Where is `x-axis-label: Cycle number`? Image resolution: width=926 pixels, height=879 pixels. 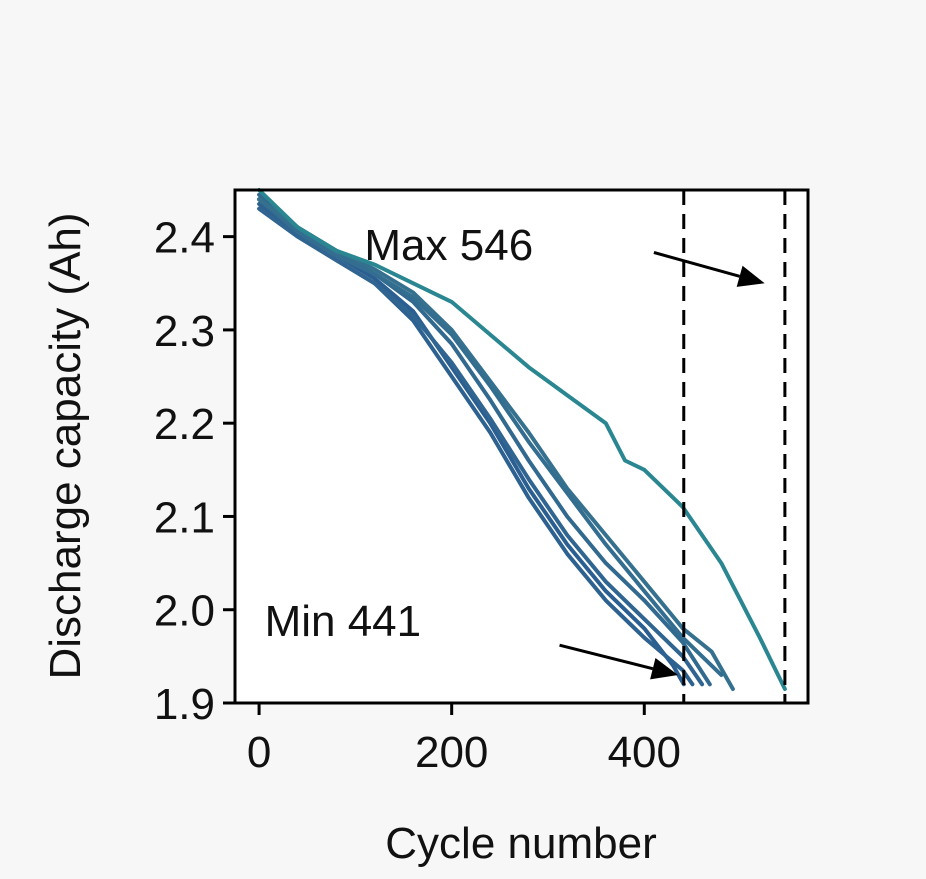
x-axis-label: Cycle number is located at coordinates (520, 843).